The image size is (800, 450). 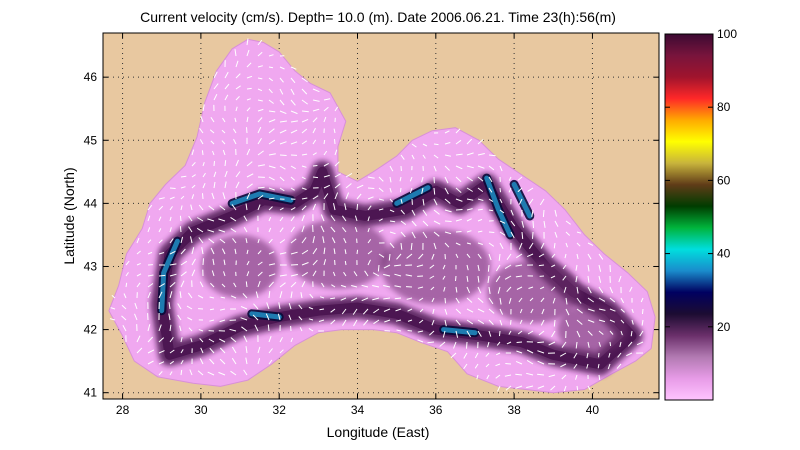 I want to click on y-axis-label: Latitude (North), so click(x=69, y=215).